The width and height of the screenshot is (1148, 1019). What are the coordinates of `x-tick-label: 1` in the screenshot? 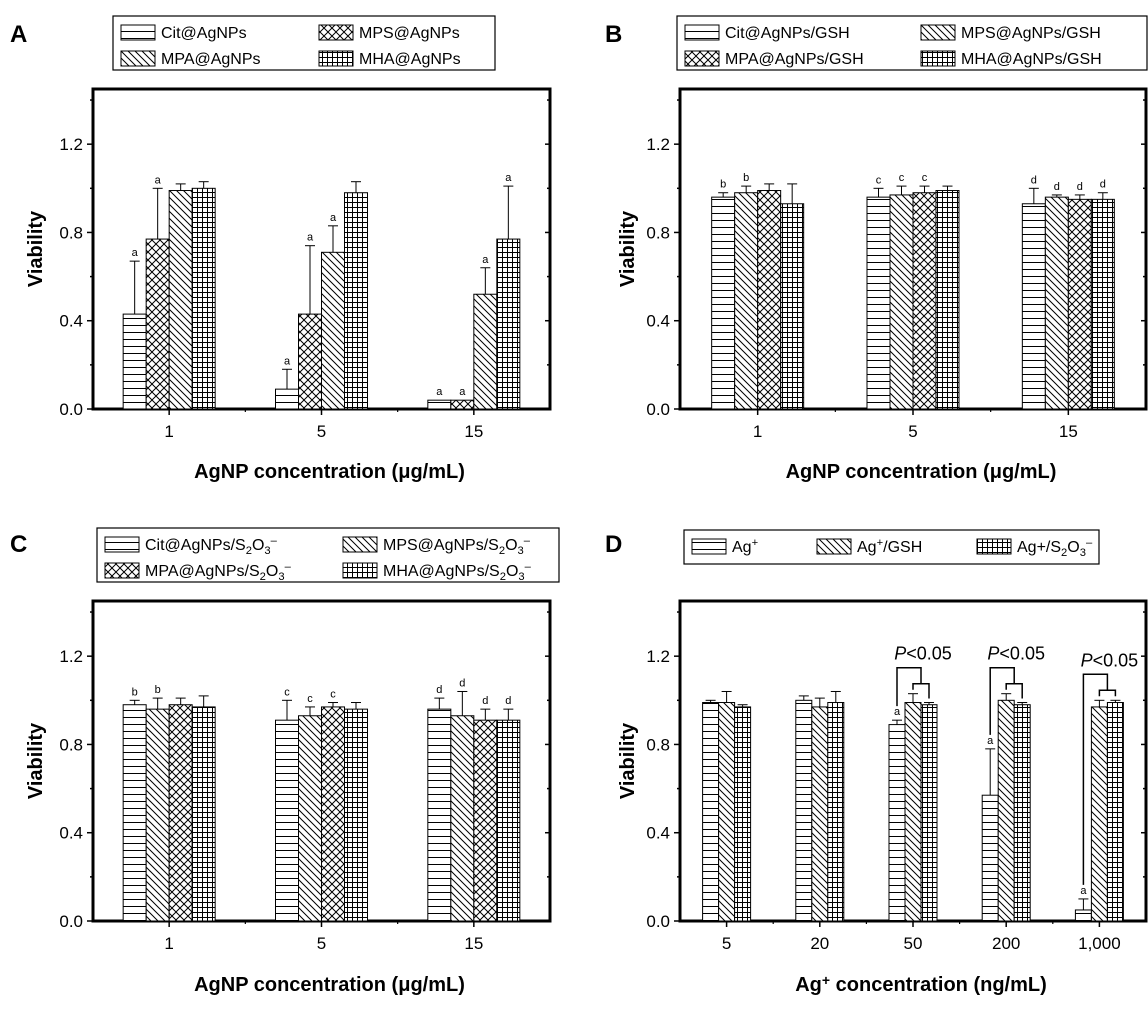 It's located at (757, 431).